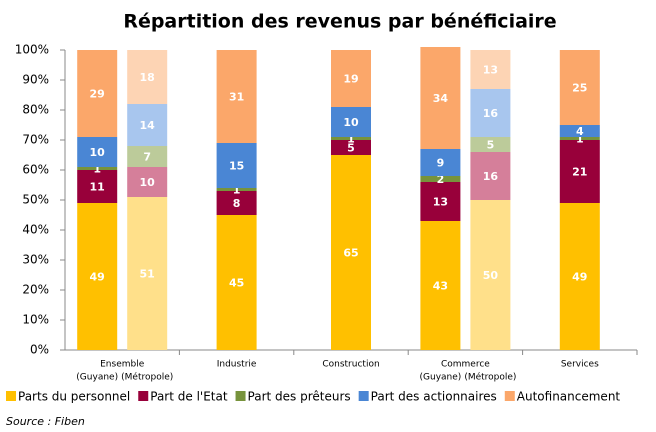 This screenshot has height=432, width=656. I want to click on data-label: 7, so click(147, 157).